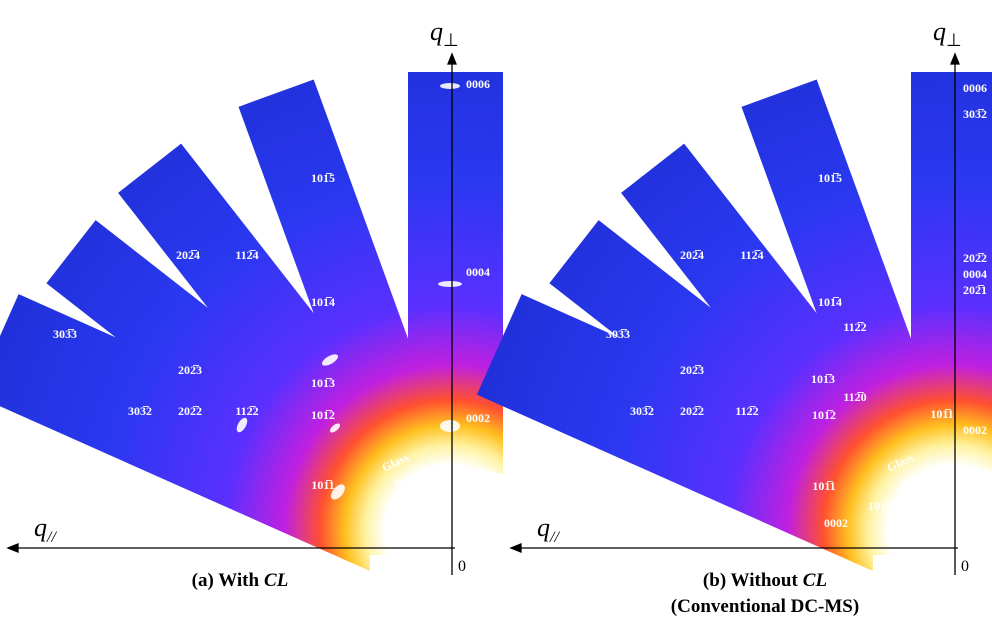  I want to click on caption-line2: (Conventional DC-MS), so click(765, 606).